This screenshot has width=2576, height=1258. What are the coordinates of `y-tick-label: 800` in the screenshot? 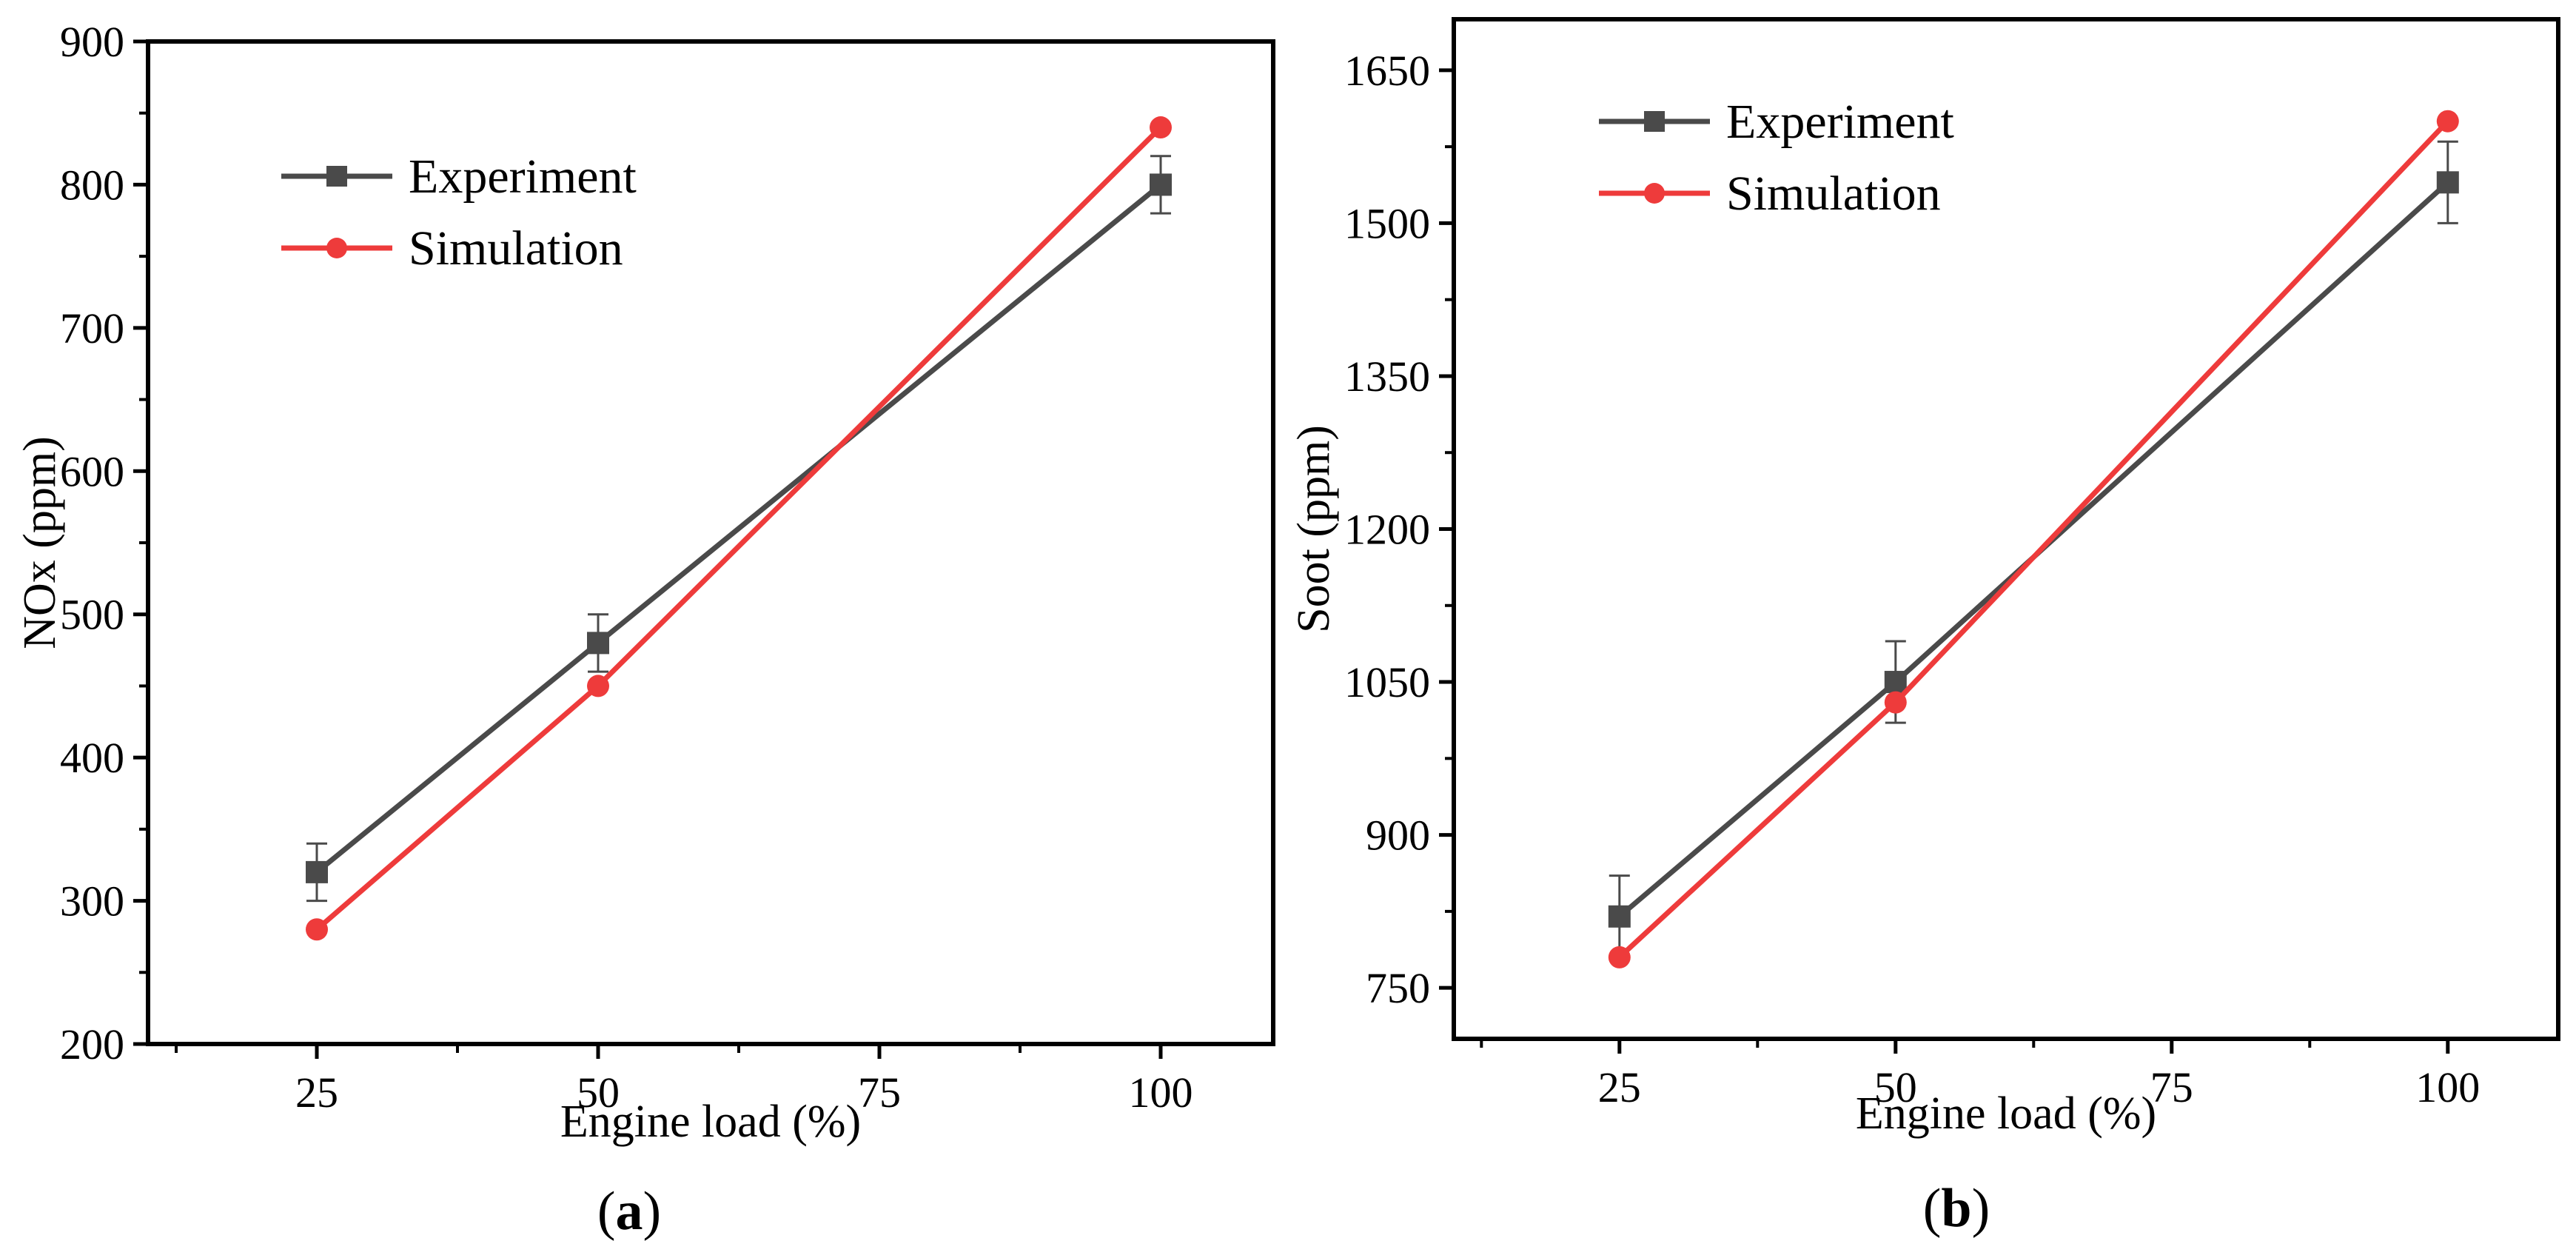 It's located at (92, 185).